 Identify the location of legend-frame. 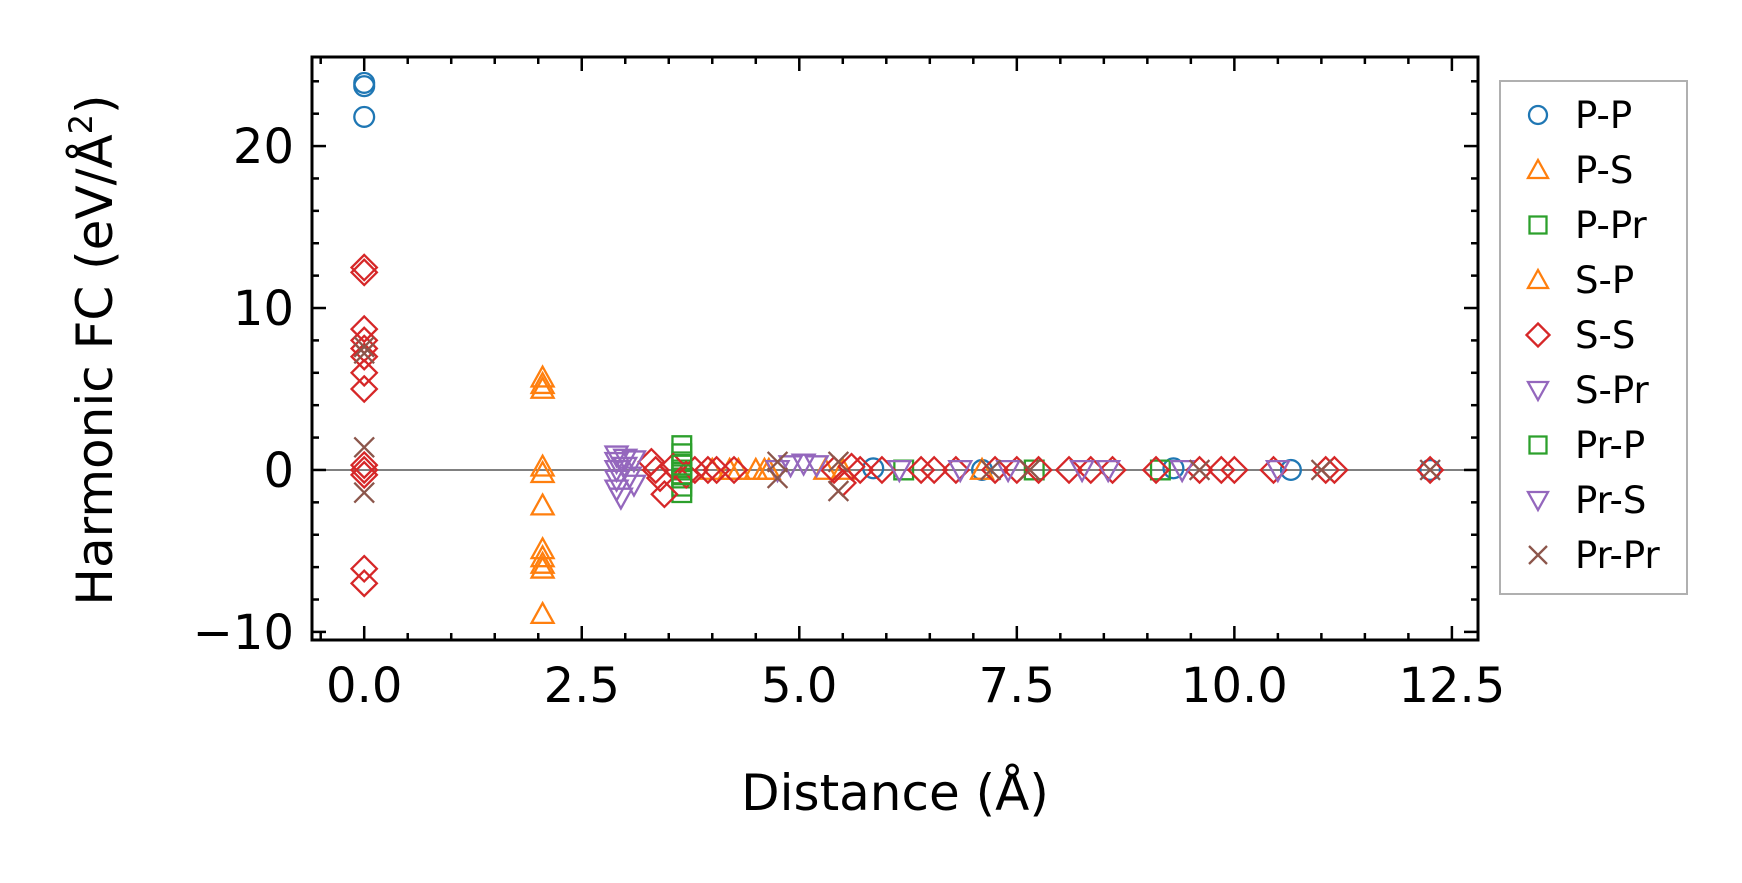
(1593, 337).